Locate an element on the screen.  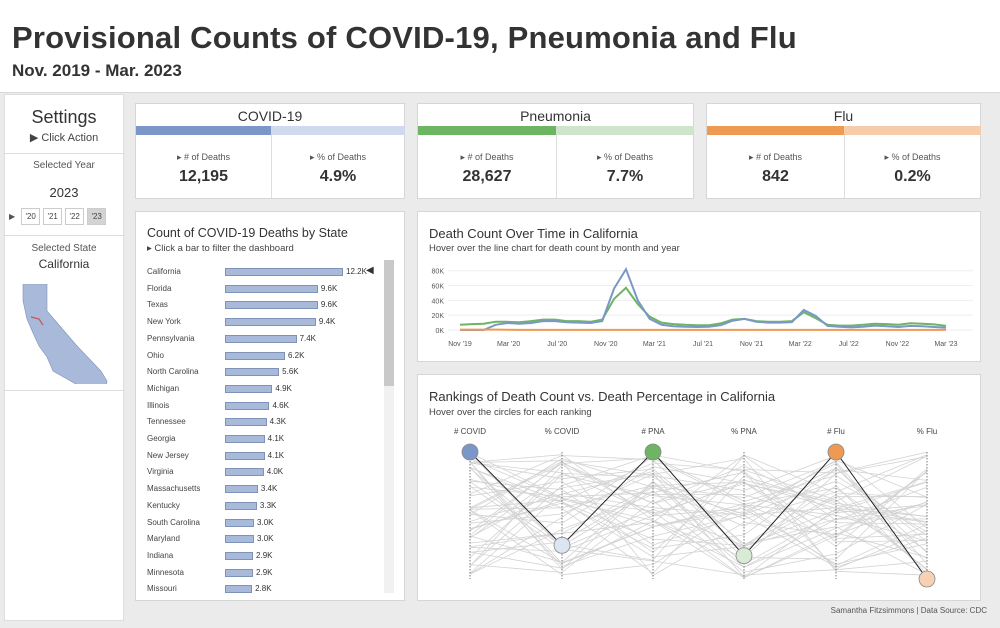
scrollbar-thumb is located at coordinates (389, 323).